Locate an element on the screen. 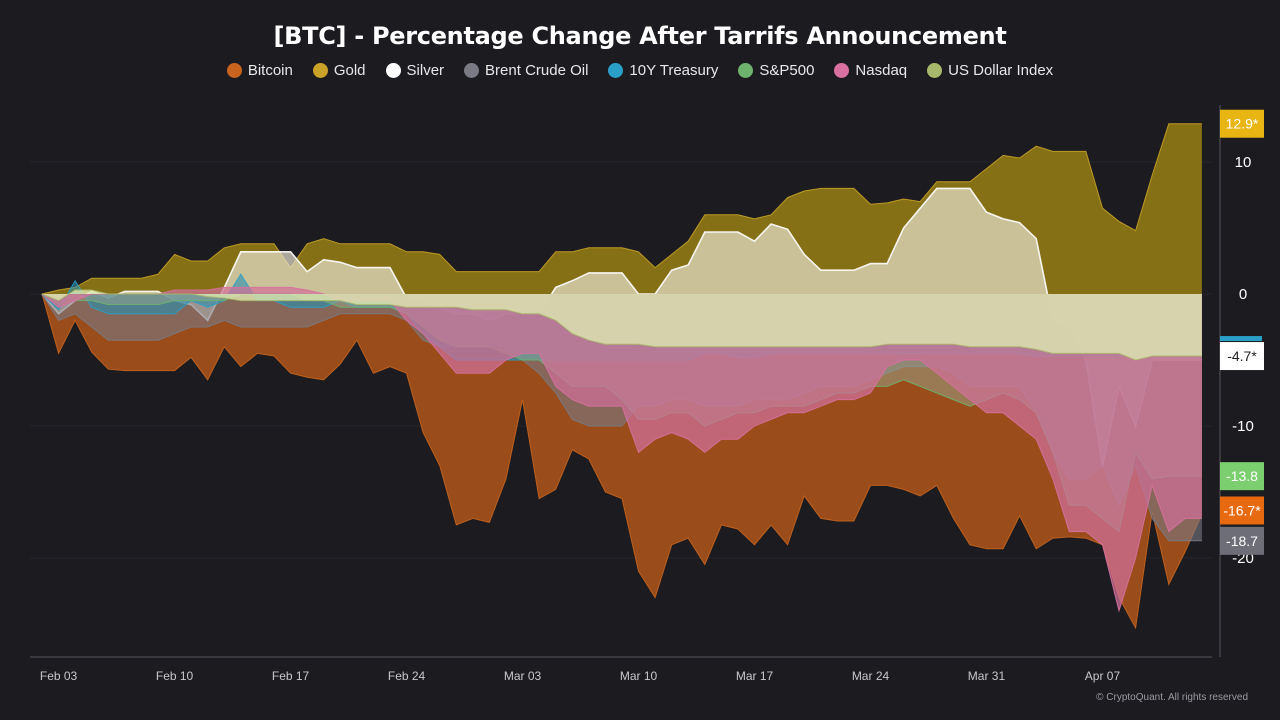 Image resolution: width=1280 pixels, height=720 pixels. legend-label: US Dollar Index is located at coordinates (1001, 70).